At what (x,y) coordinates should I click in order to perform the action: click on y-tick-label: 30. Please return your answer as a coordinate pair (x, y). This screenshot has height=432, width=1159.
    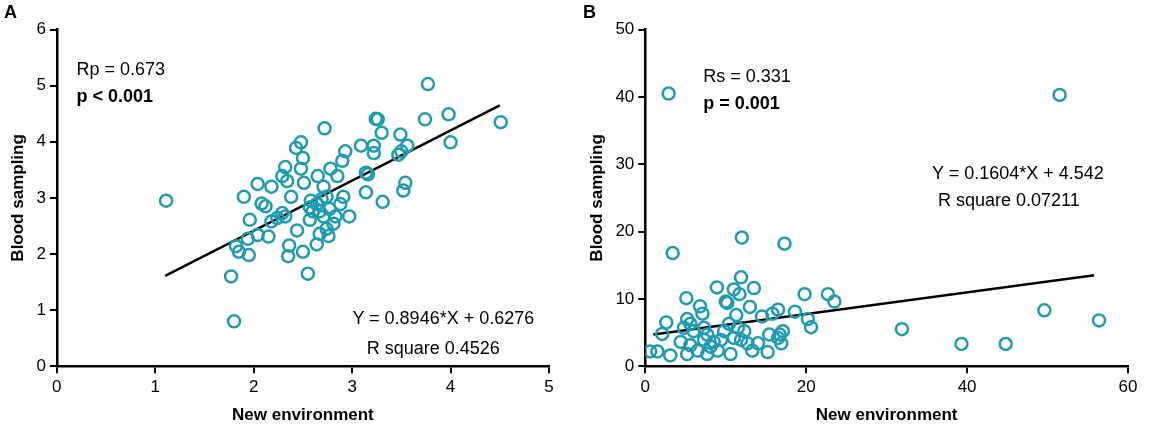
    Looking at the image, I should click on (625, 163).